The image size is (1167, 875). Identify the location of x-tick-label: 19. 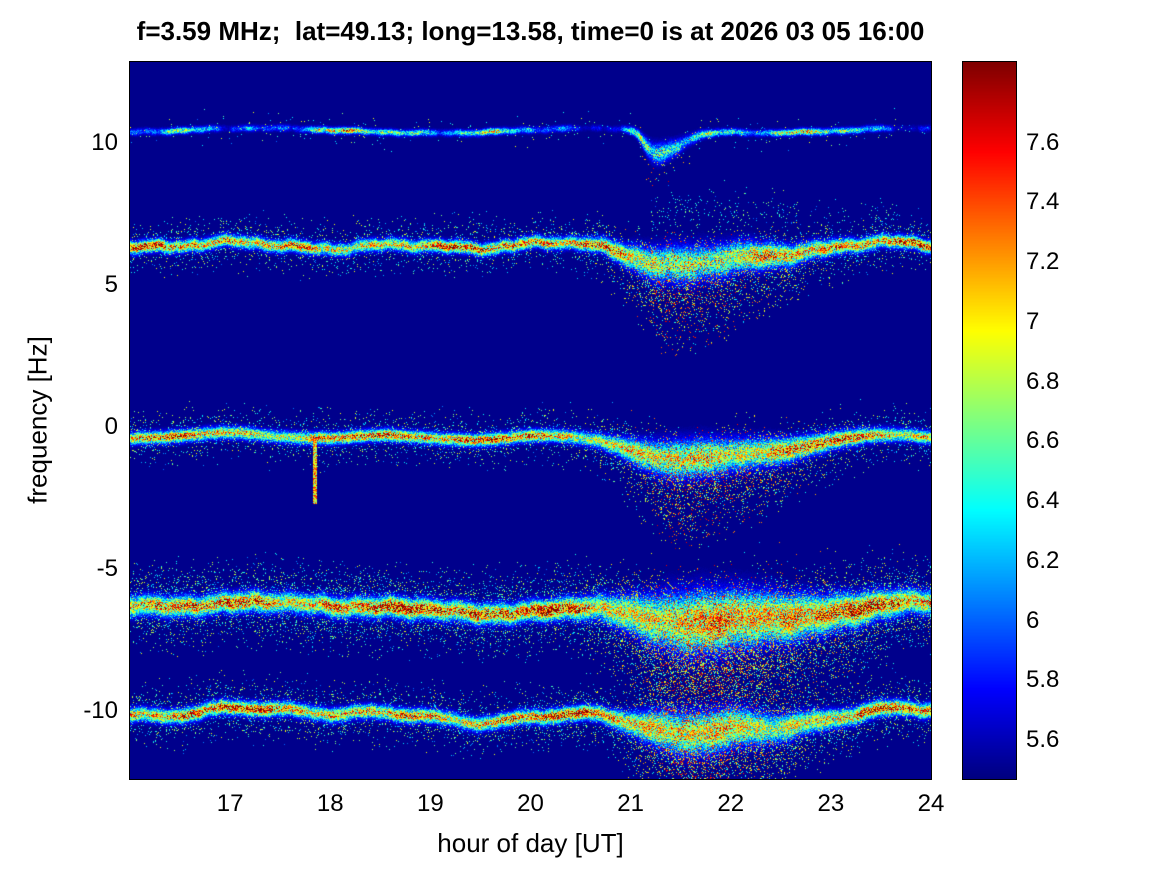
(430, 803).